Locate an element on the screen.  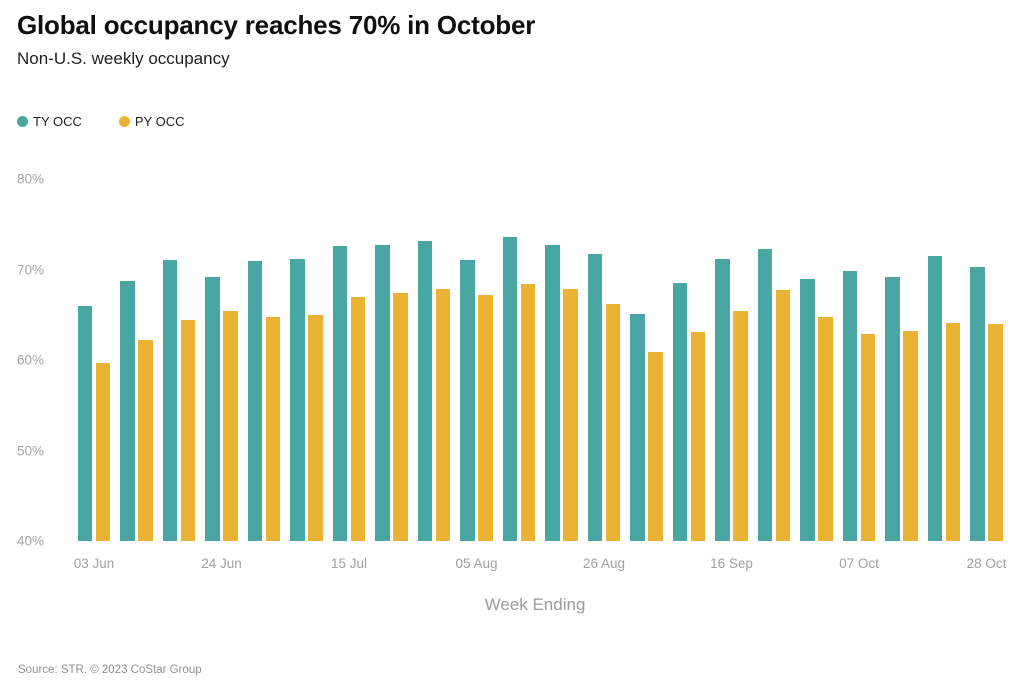
chart-title: Global occupancy reaches 70% in October is located at coordinates (276, 25).